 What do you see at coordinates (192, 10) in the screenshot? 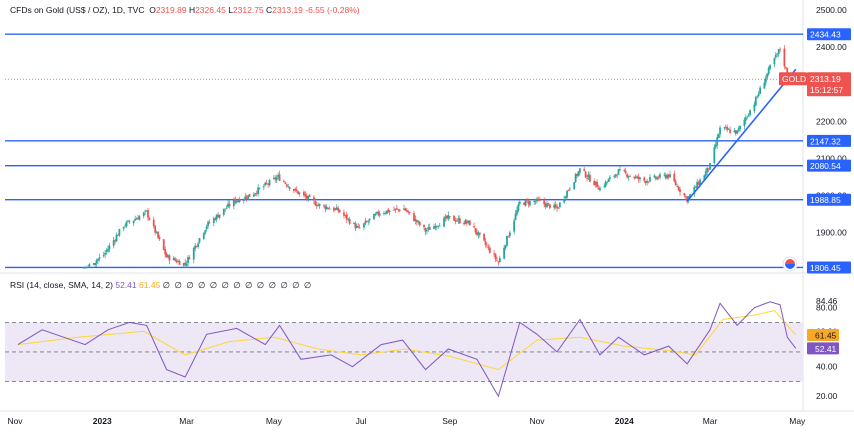
I see `high-label: H` at bounding box center [192, 10].